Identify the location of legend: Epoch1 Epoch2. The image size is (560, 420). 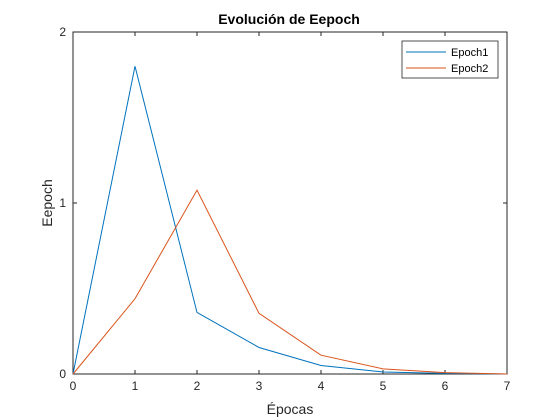
(450, 59).